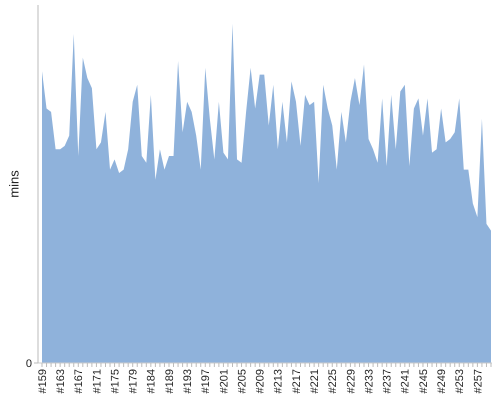 The image size is (500, 400). I want to click on x-tick-label: #167, so click(79, 381).